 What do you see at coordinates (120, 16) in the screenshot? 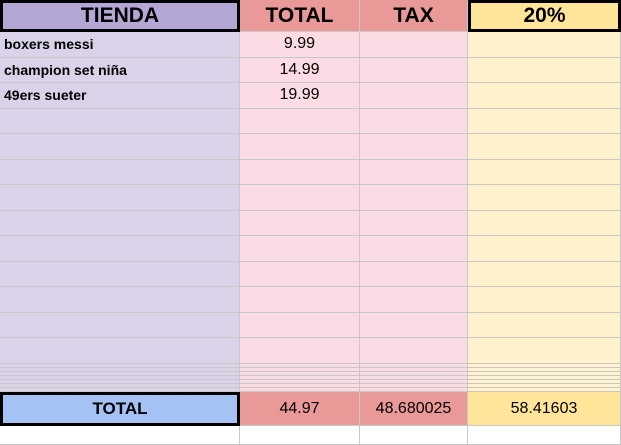
I see `header-cell: TIENDA` at bounding box center [120, 16].